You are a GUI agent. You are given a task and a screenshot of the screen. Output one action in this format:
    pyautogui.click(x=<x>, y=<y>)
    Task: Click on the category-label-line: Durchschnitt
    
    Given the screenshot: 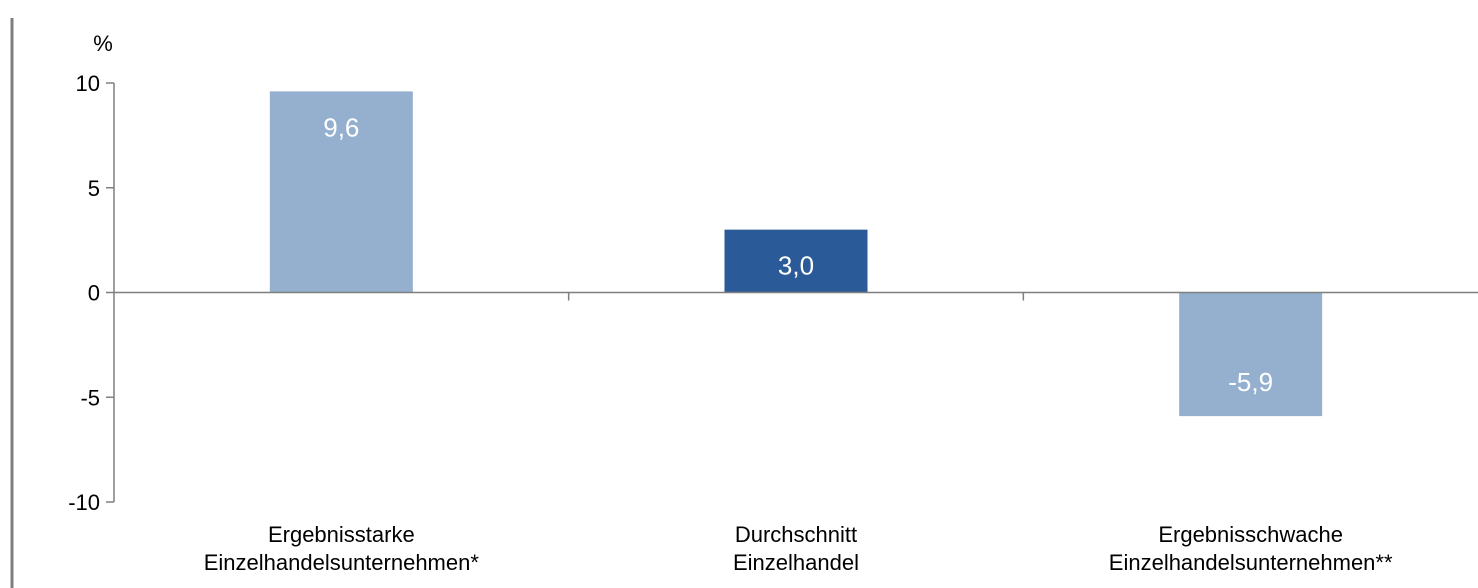 What is the action you would take?
    pyautogui.click(x=796, y=534)
    